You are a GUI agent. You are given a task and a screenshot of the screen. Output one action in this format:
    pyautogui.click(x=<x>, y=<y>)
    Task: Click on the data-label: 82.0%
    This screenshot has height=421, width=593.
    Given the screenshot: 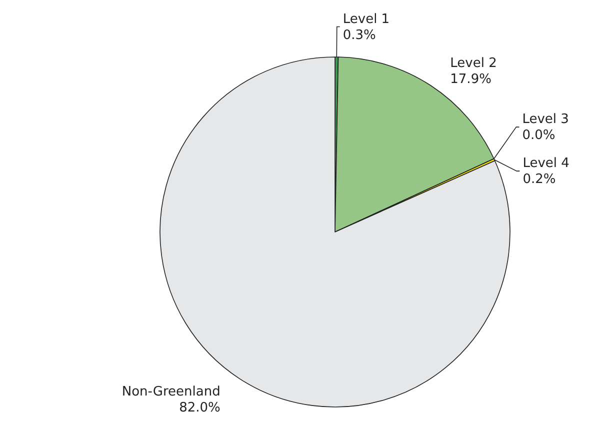 What is the action you would take?
    pyautogui.click(x=199, y=408)
    